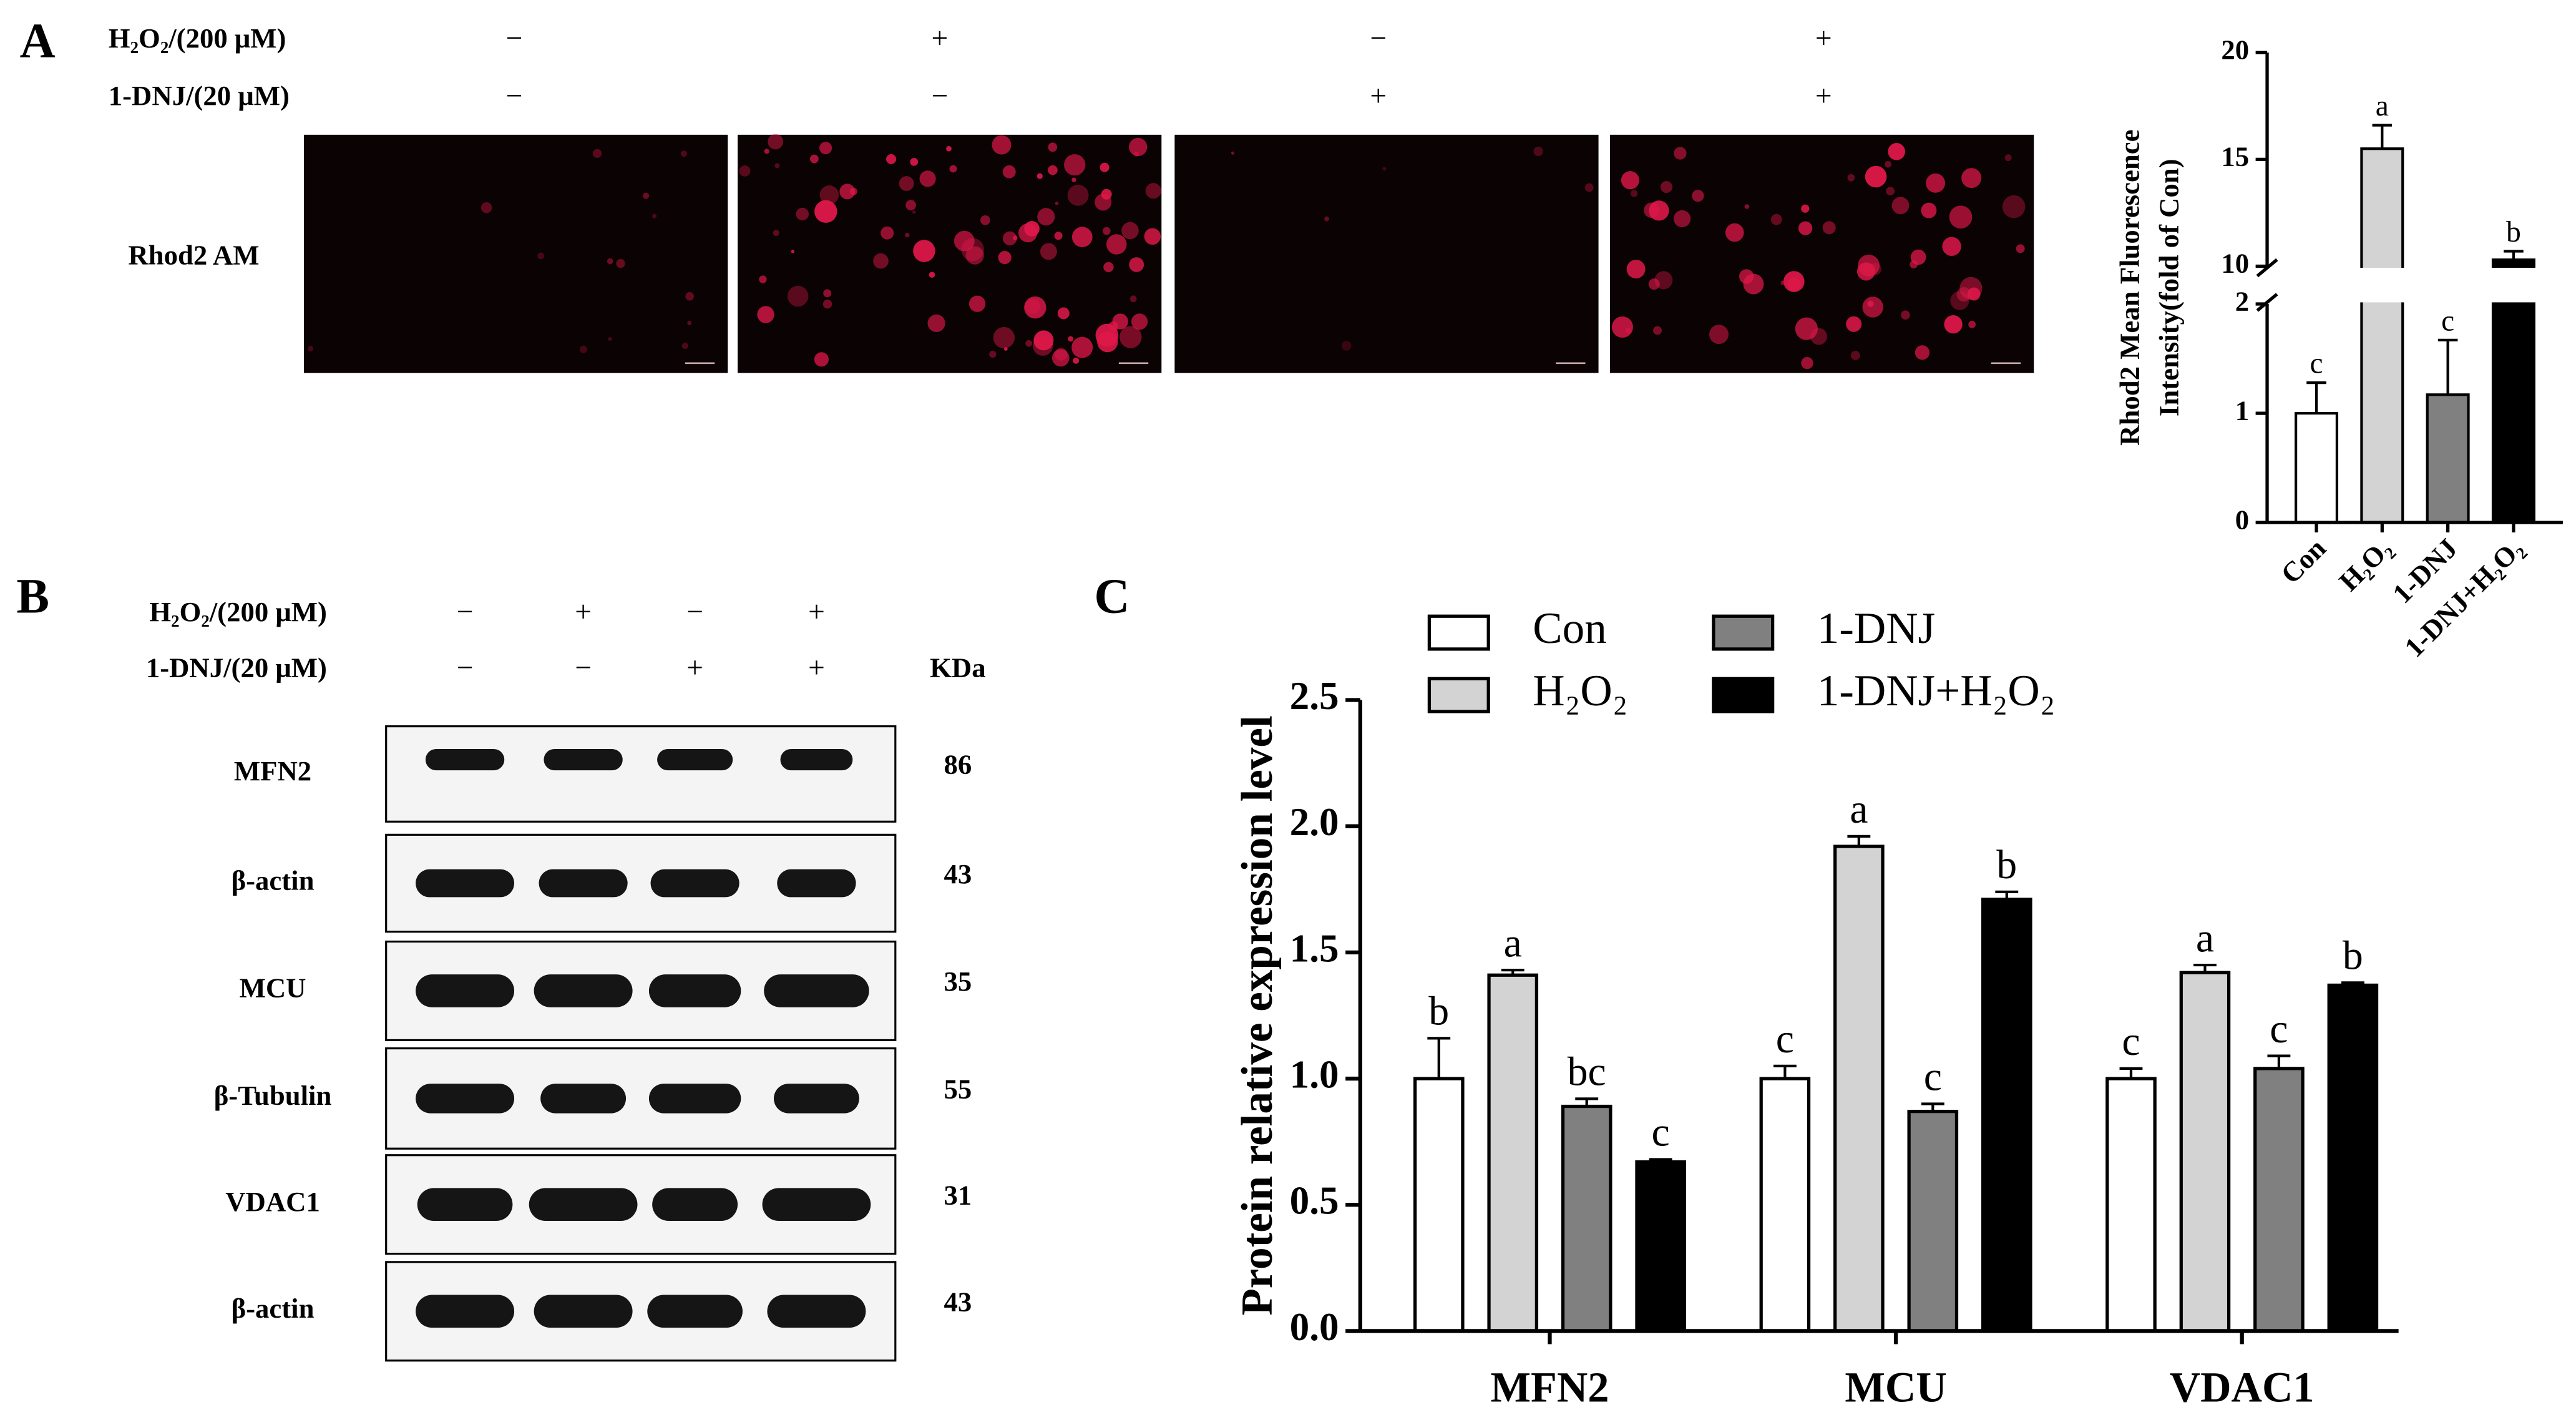 Image resolution: width=2576 pixels, height=1425 pixels. I want to click on legend-label: 1-DNJ+H₂O₂, so click(1936, 691).